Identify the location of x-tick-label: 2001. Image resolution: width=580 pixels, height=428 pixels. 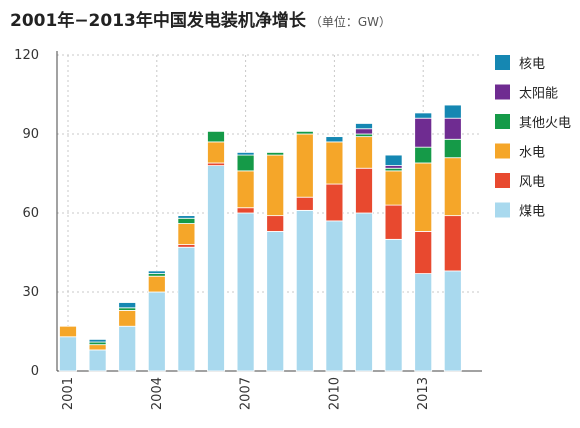
(68, 393).